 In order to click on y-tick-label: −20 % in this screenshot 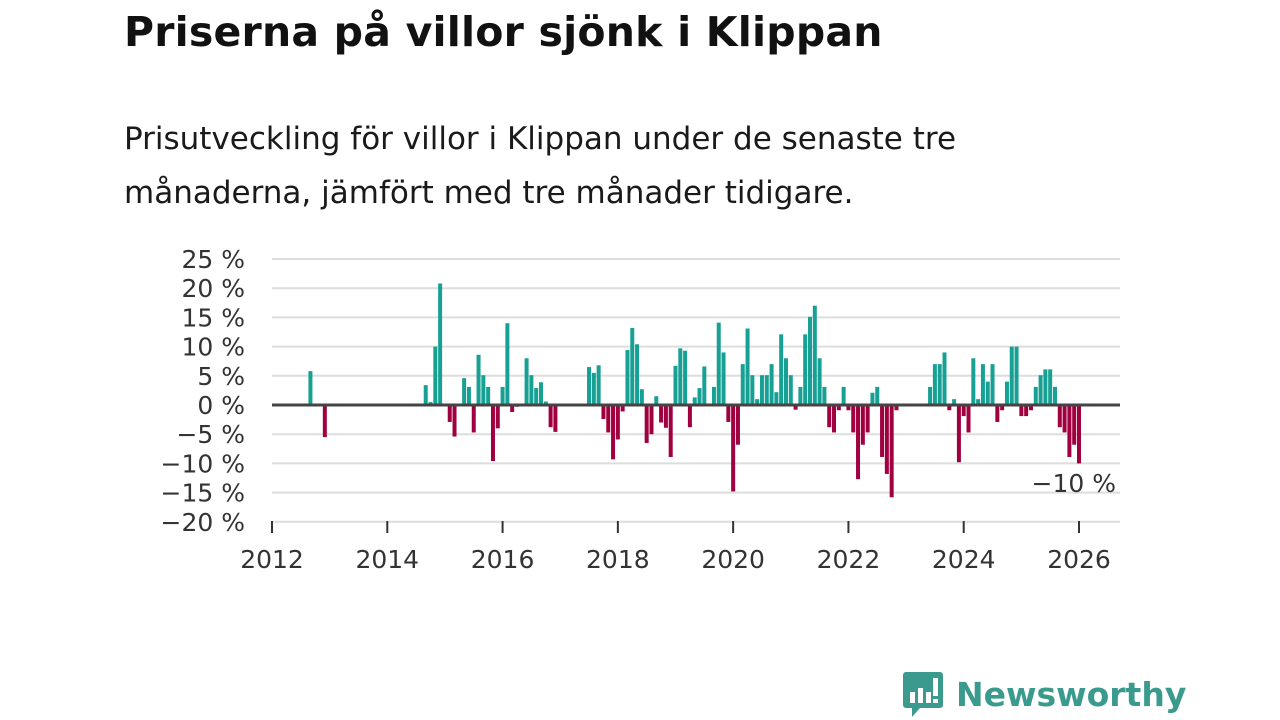, I will do `click(203, 522)`.